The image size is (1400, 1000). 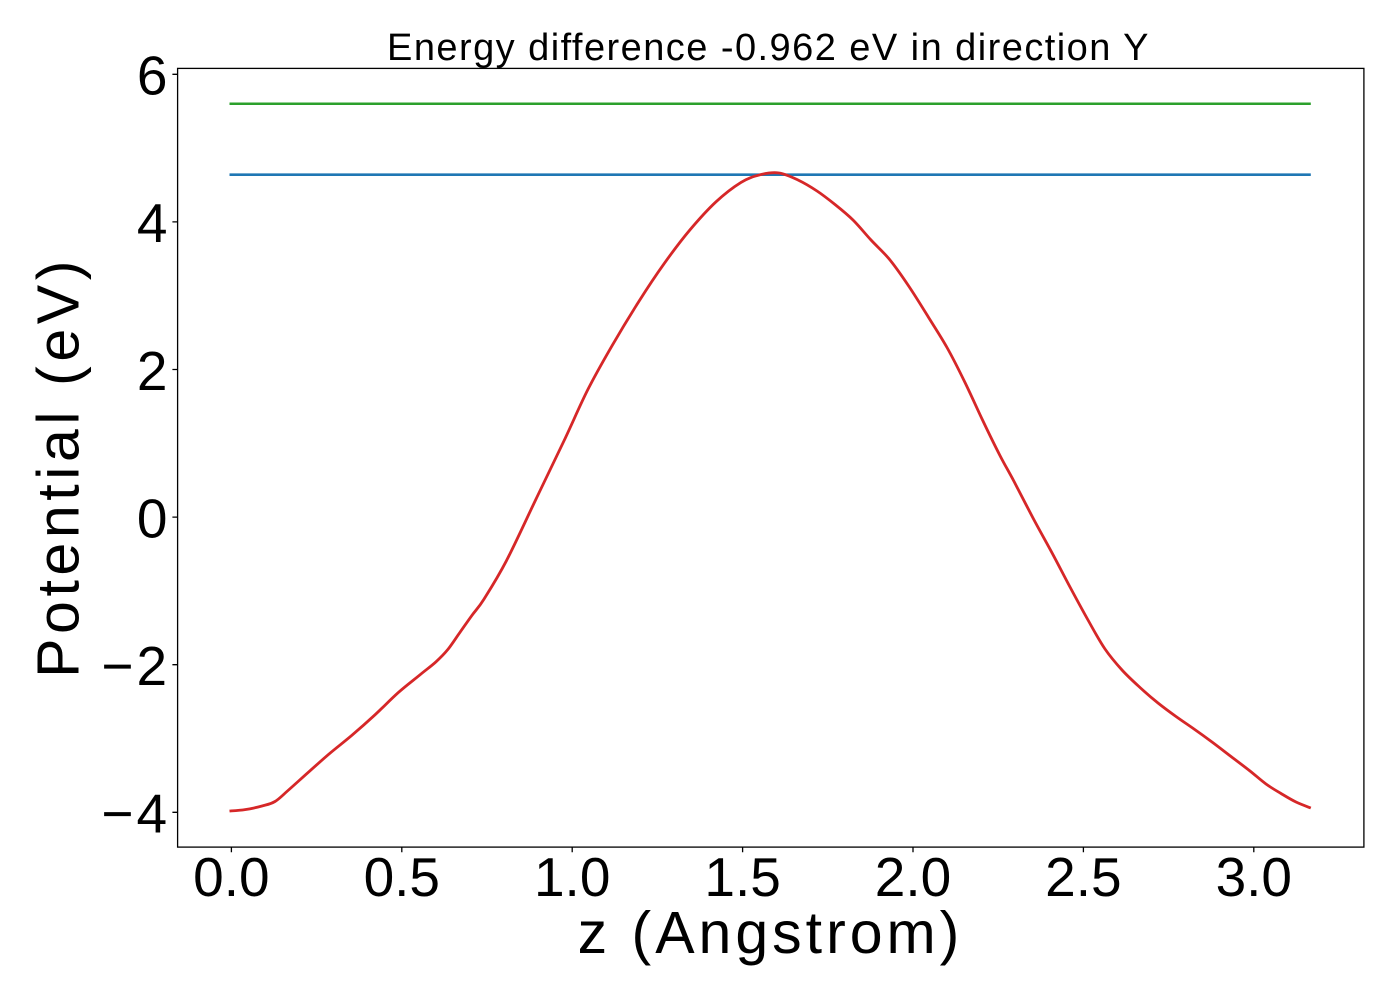 I want to click on svg-text: 3.0, so click(x=1254, y=877).